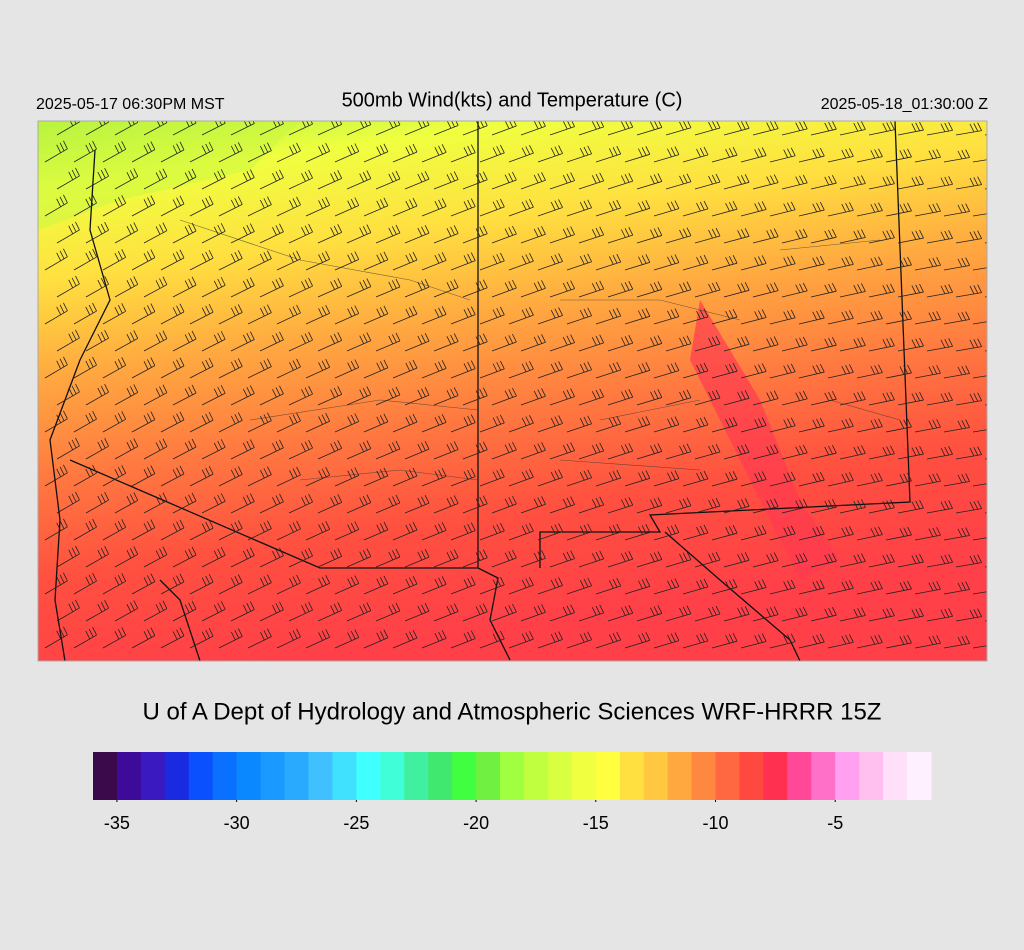 The image size is (1024, 950). Describe the element at coordinates (716, 823) in the screenshot. I see `colorbar-tick-label: -10` at that location.